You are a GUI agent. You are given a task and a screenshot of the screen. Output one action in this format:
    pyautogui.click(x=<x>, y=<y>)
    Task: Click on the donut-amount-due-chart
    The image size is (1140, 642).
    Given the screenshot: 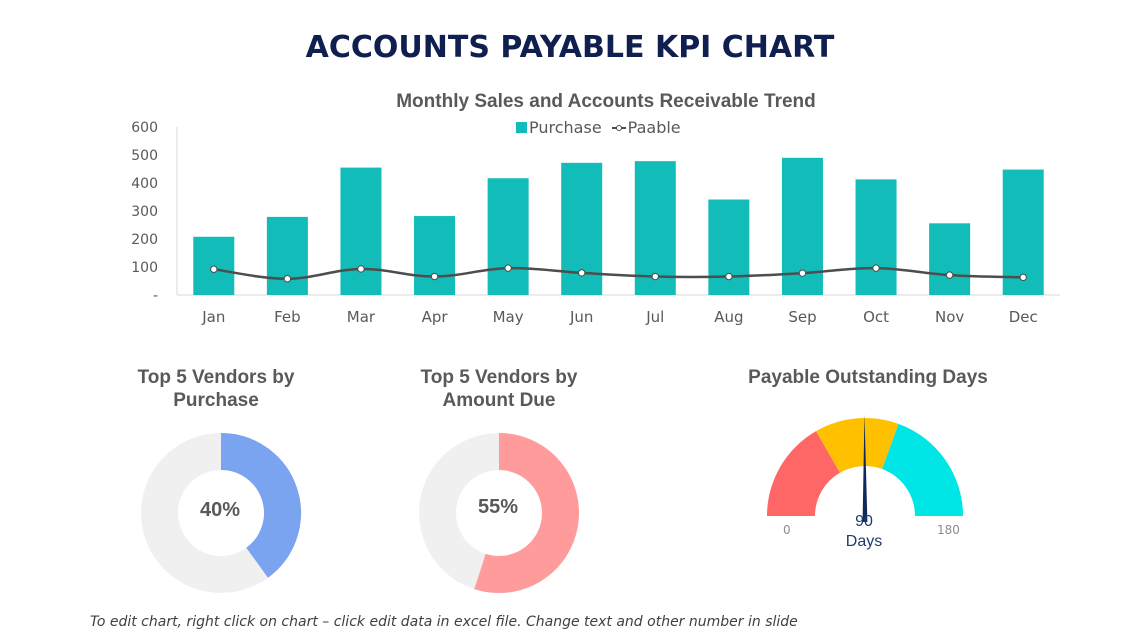 What is the action you would take?
    pyautogui.click(x=499, y=513)
    